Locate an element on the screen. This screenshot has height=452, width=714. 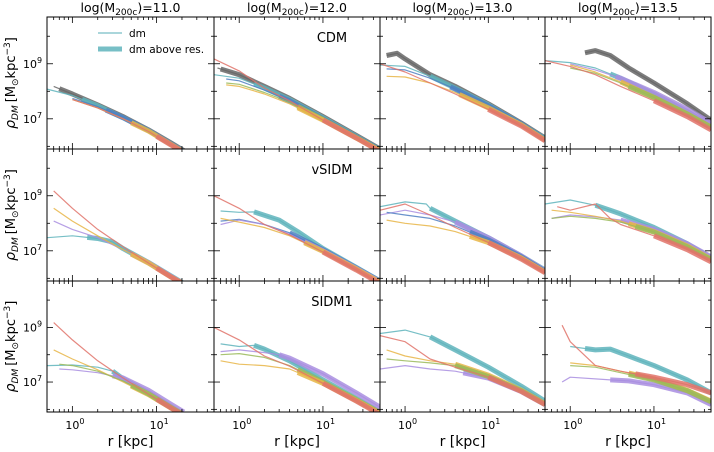
panel-vsidm-1: vSIDM is located at coordinates (297, 215).